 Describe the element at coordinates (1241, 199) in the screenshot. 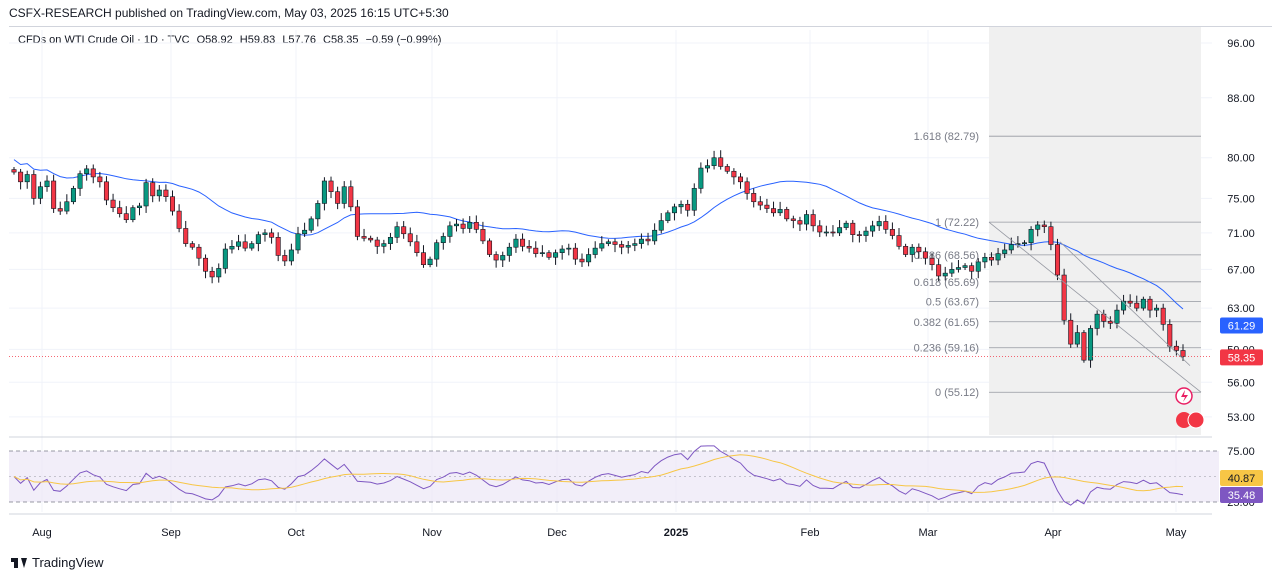

I see `price-tick-label: 75.00` at that location.